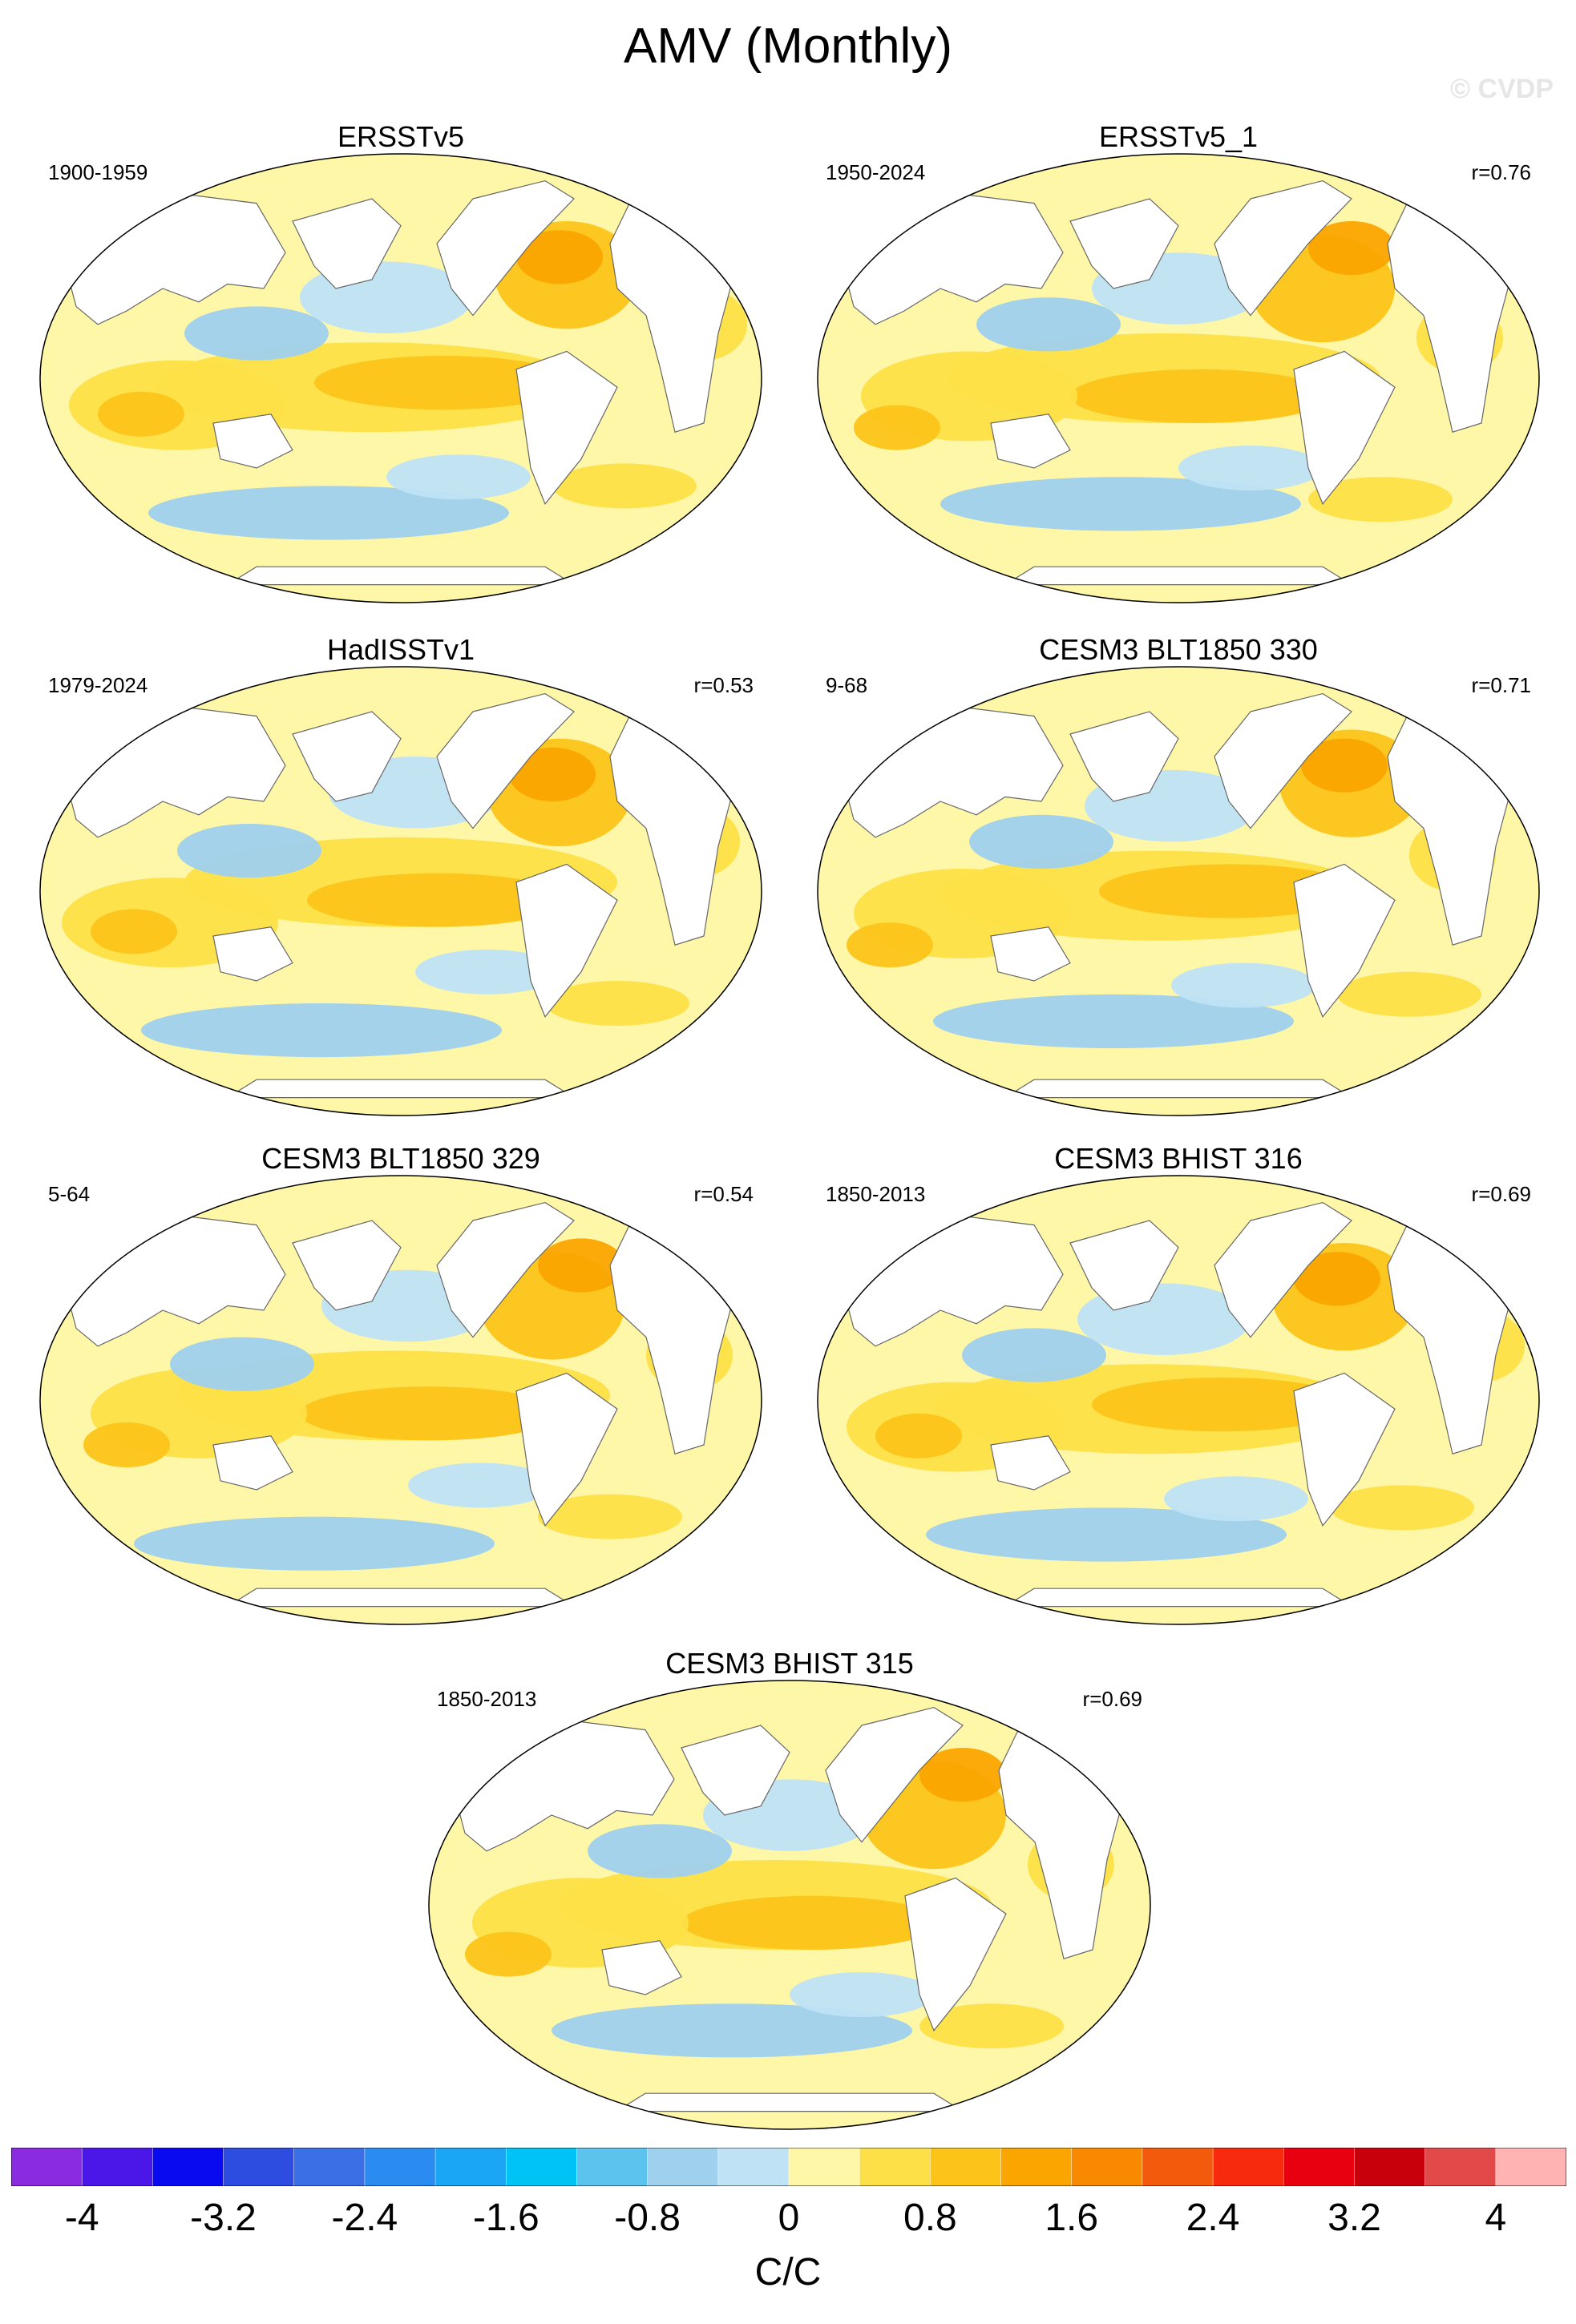  What do you see at coordinates (723, 1194) in the screenshot?
I see `panel-correlation: r=0.54` at bounding box center [723, 1194].